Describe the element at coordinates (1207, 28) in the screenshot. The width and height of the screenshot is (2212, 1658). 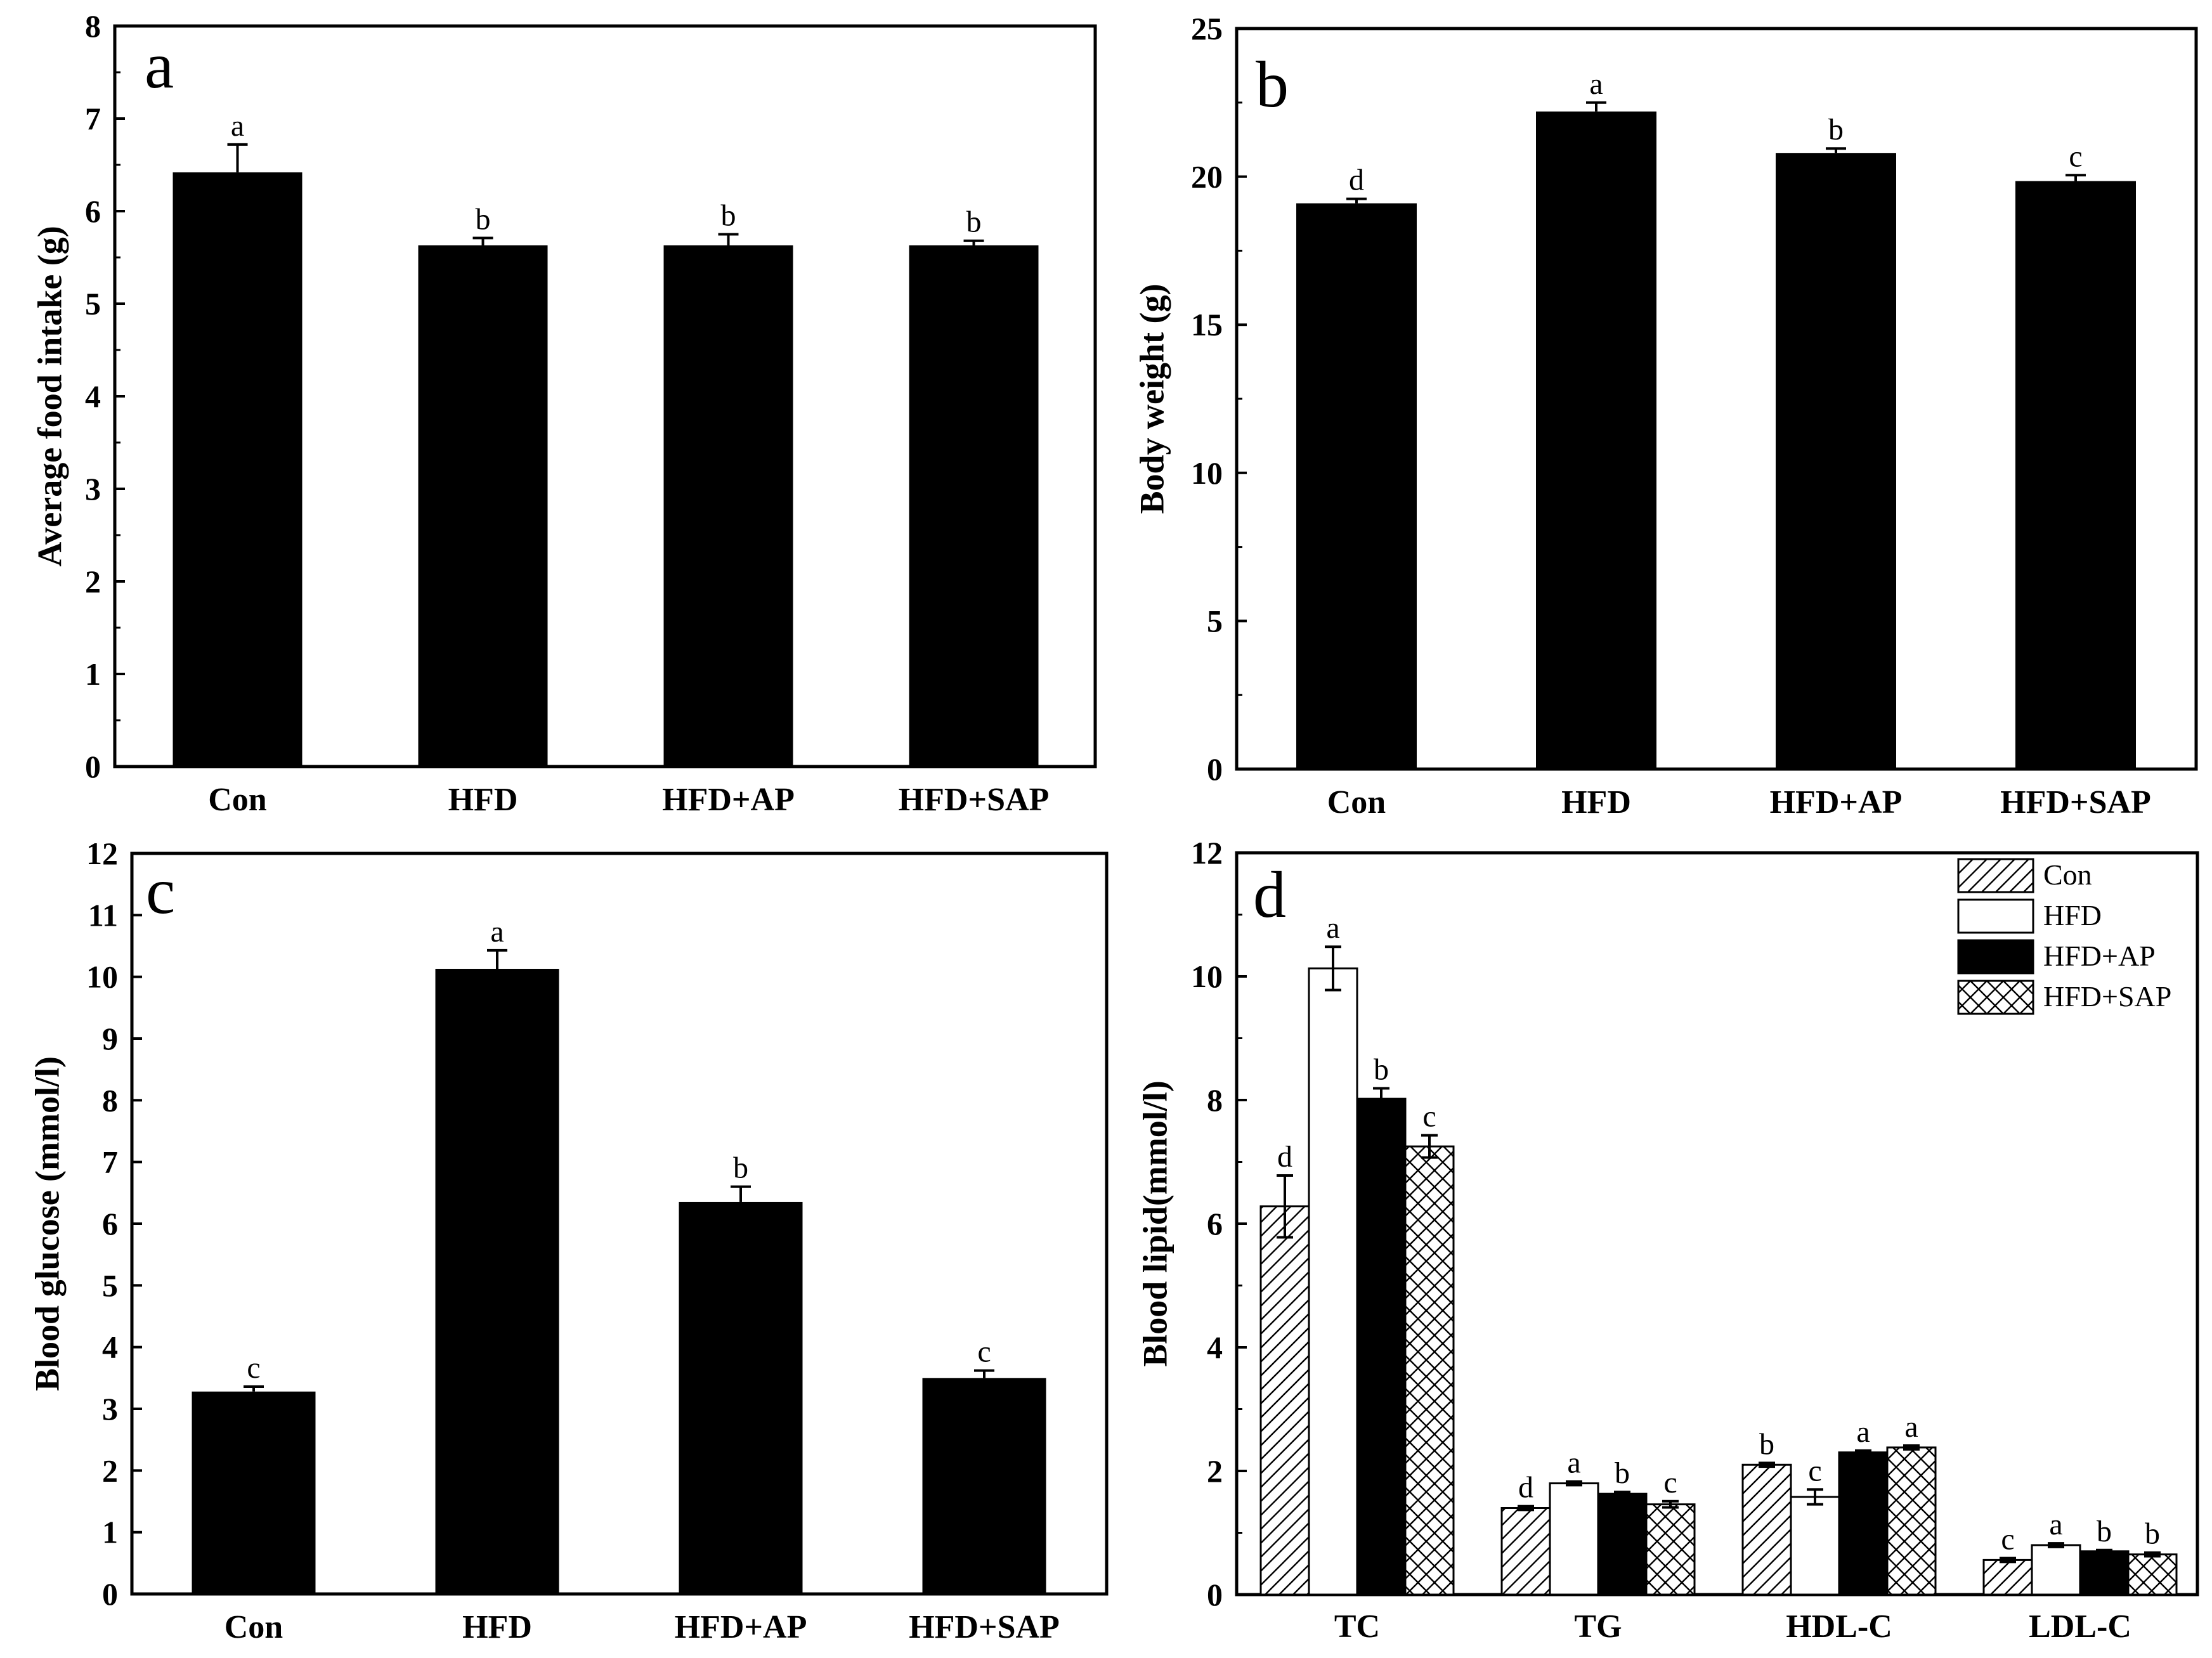
I see `y-tick-label: 25` at that location.